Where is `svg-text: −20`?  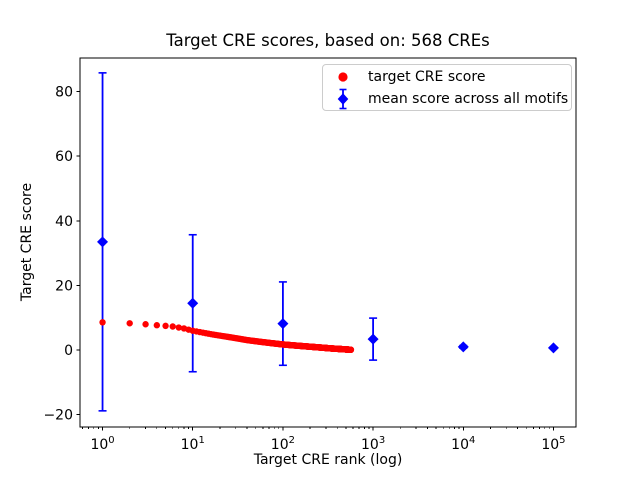
svg-text: −20 is located at coordinates (58, 416).